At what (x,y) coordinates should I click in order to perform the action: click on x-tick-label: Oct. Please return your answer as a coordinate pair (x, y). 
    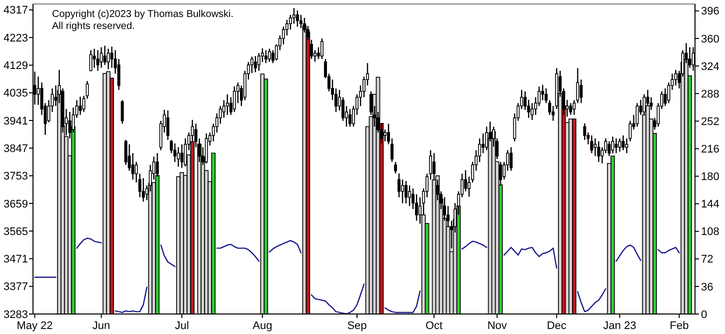
    Looking at the image, I should click on (434, 326).